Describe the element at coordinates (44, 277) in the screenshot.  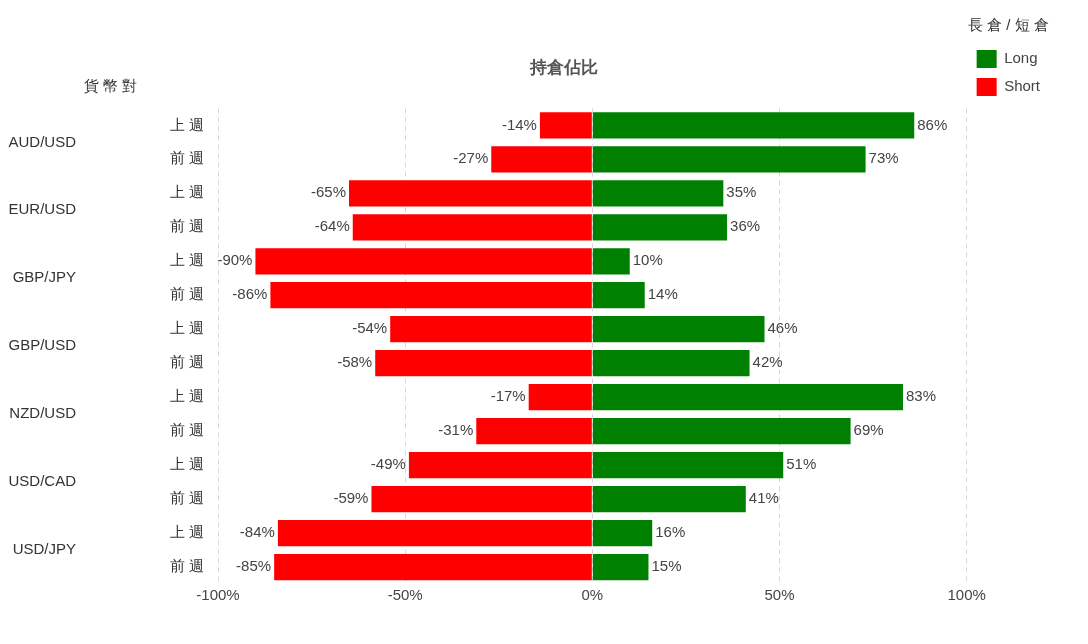
I see `text: GBP/JPY` at that location.